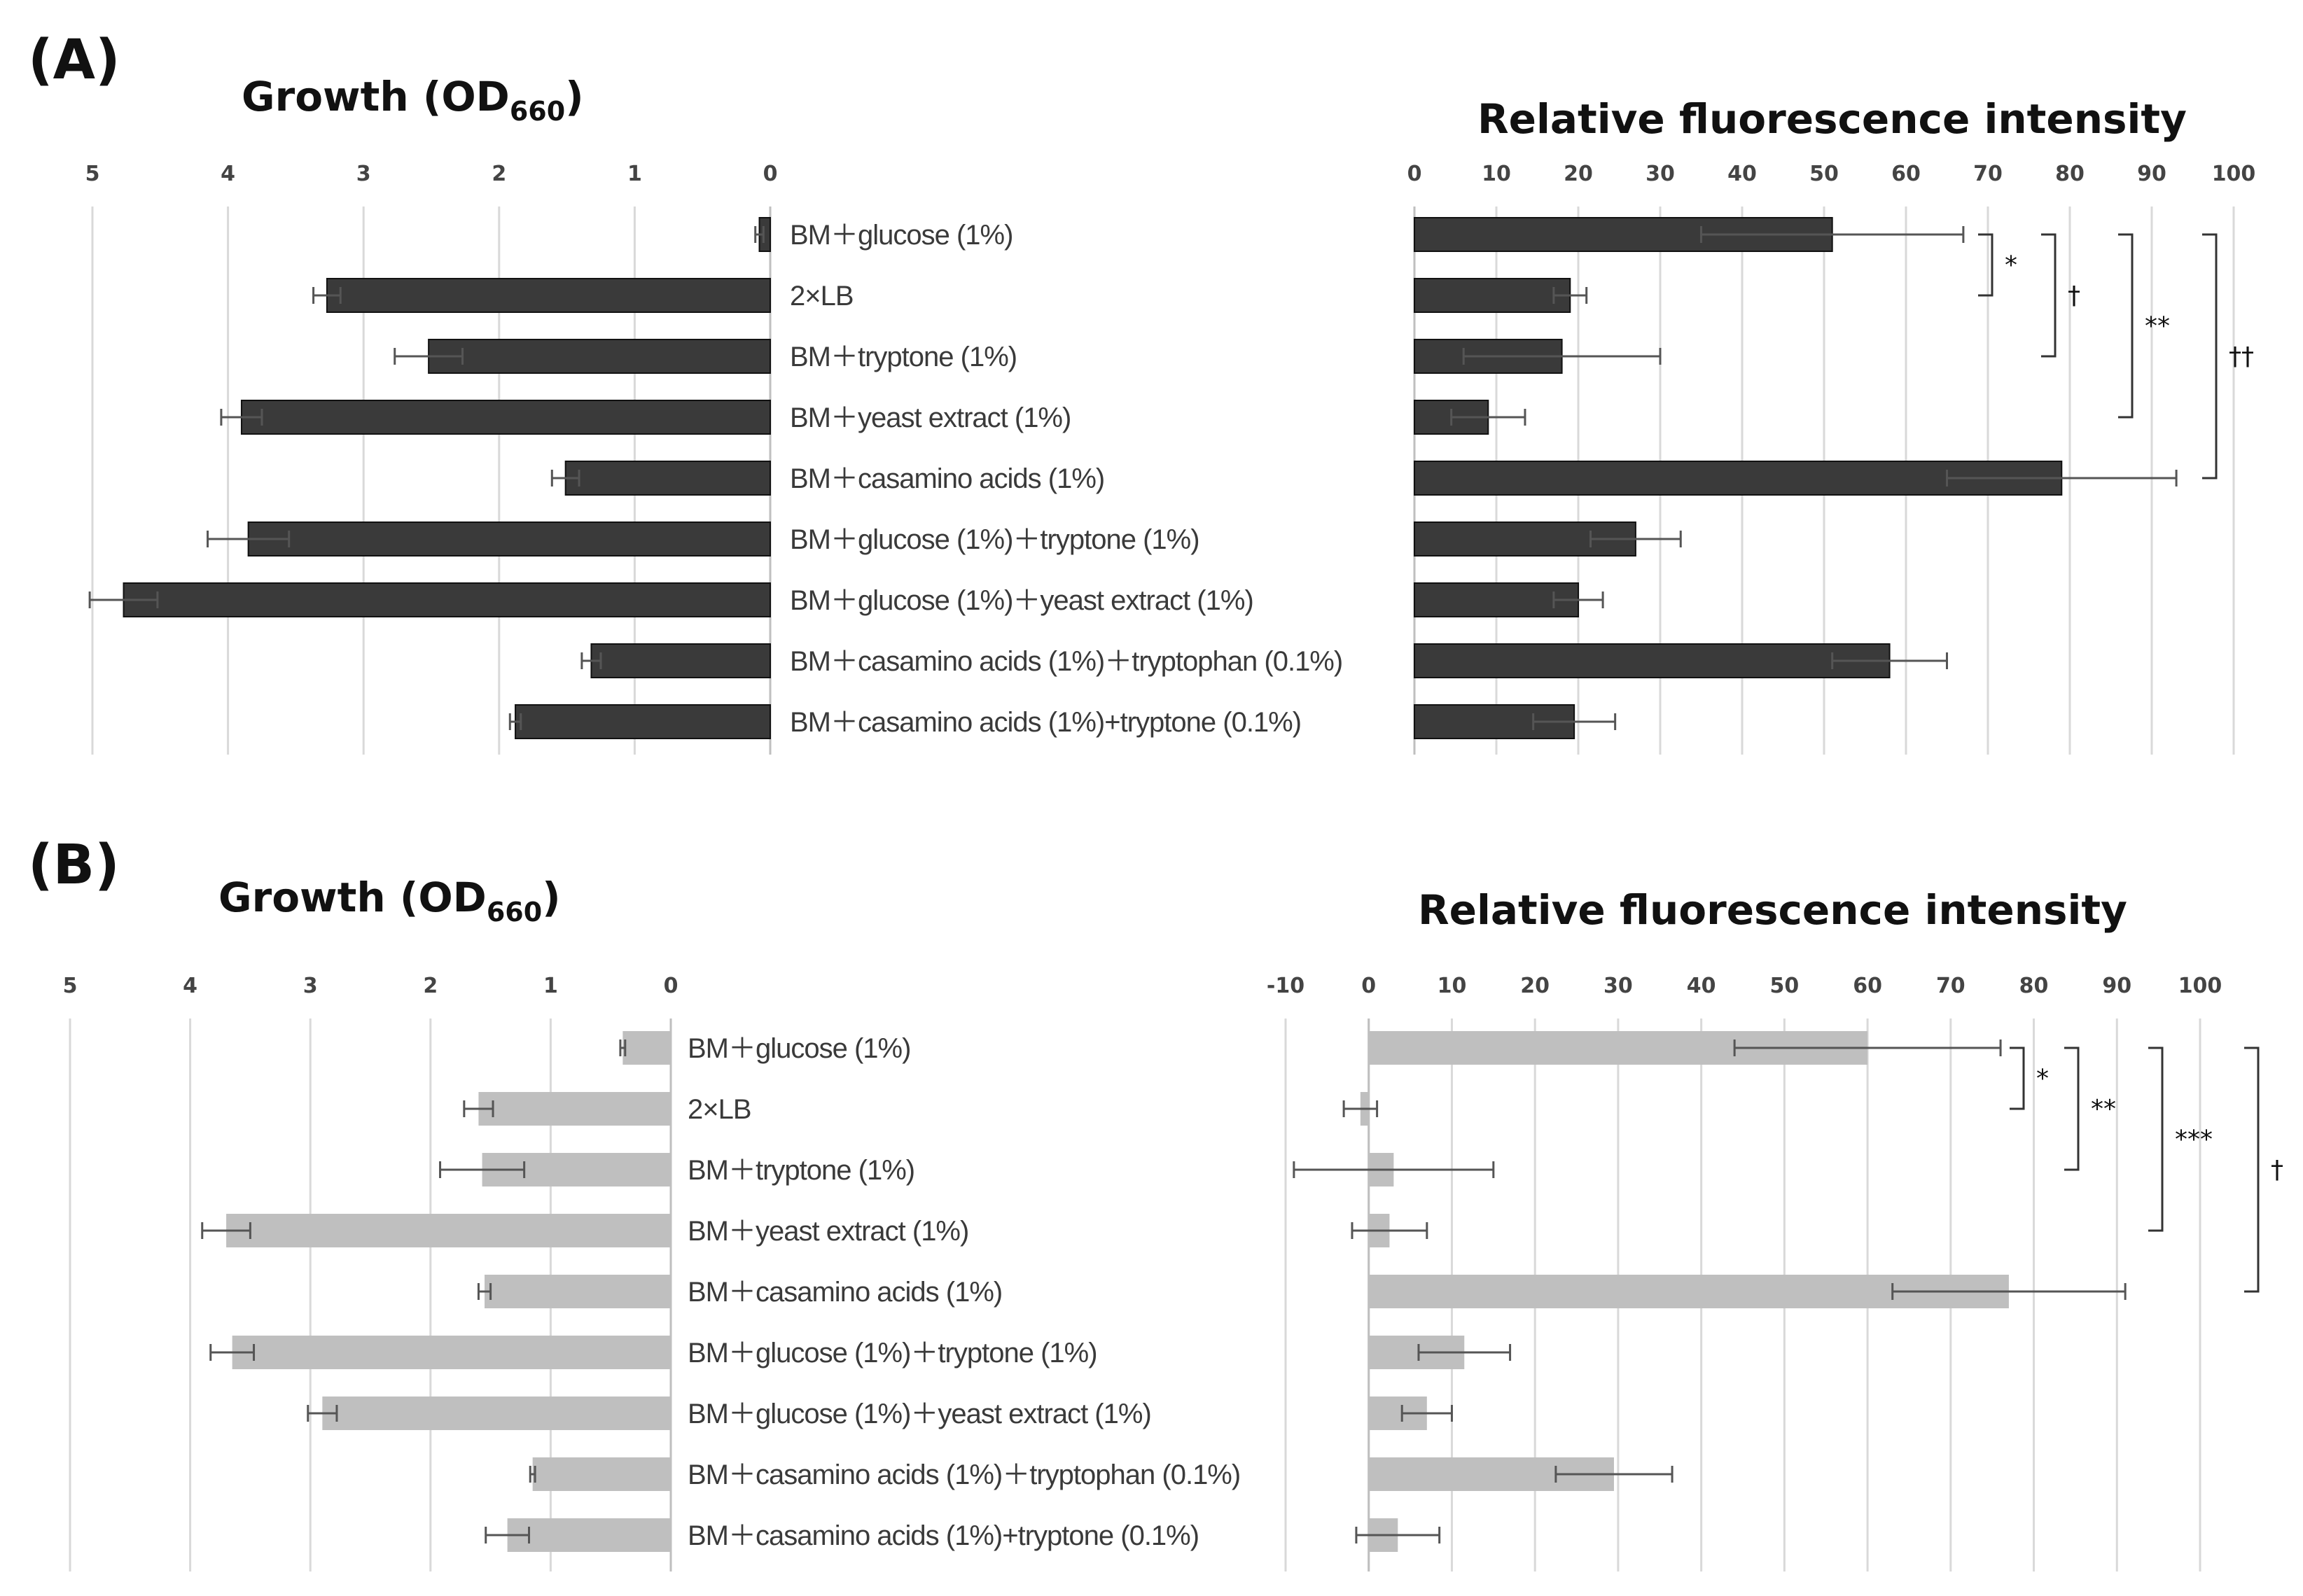  Describe the element at coordinates (1286, 986) in the screenshot. I see `x-tick-label: -10` at that location.